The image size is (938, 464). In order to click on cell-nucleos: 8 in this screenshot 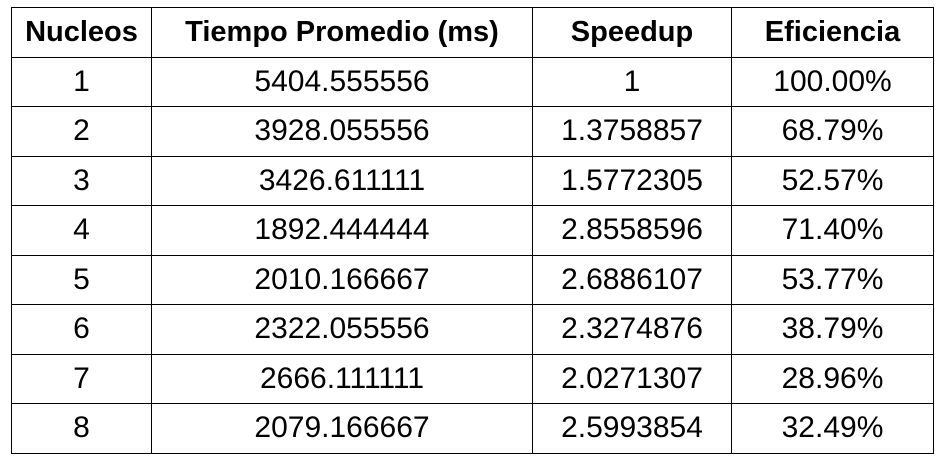, I will do `click(81, 428)`.